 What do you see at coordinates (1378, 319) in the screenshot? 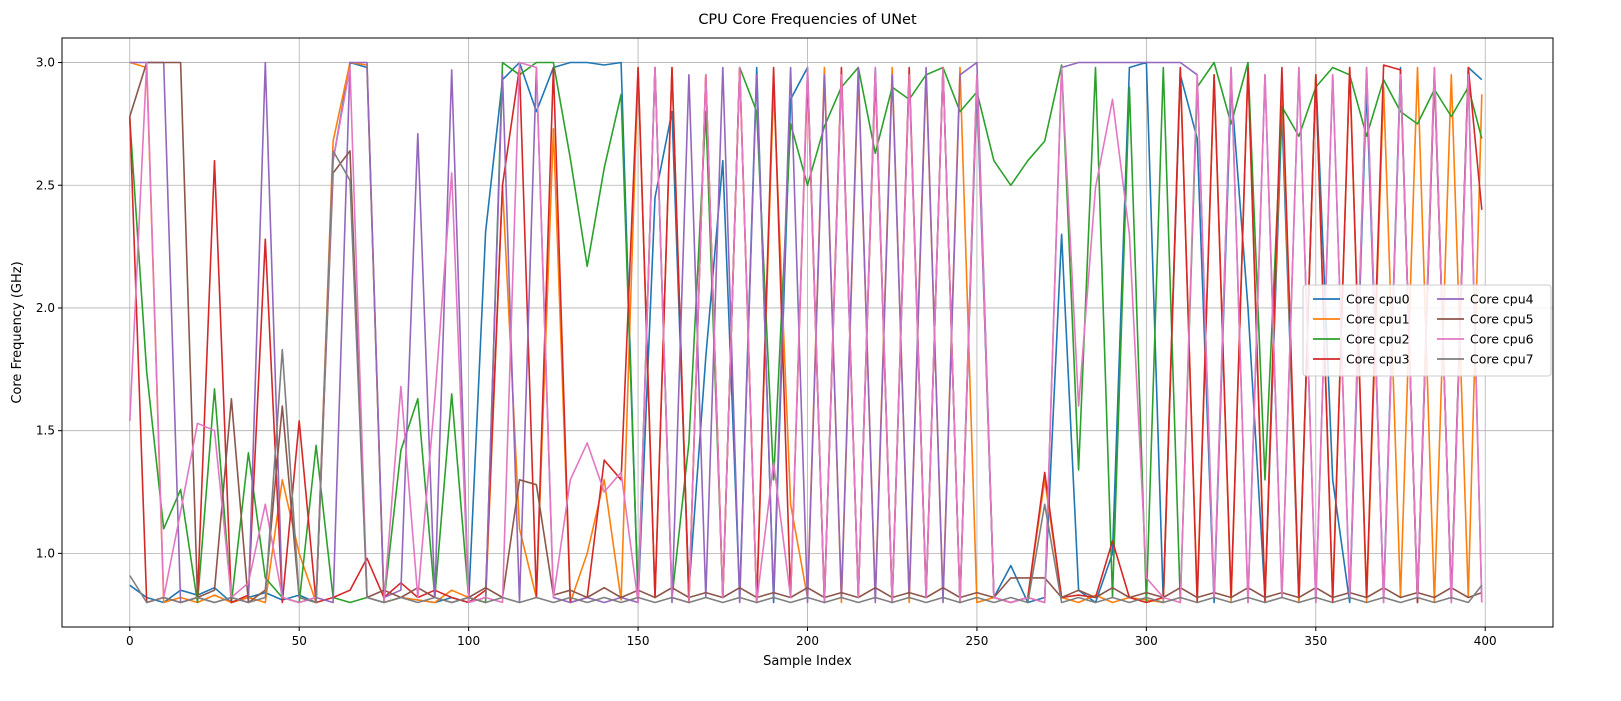
I see `legend-label: Core cpu1` at bounding box center [1378, 319].